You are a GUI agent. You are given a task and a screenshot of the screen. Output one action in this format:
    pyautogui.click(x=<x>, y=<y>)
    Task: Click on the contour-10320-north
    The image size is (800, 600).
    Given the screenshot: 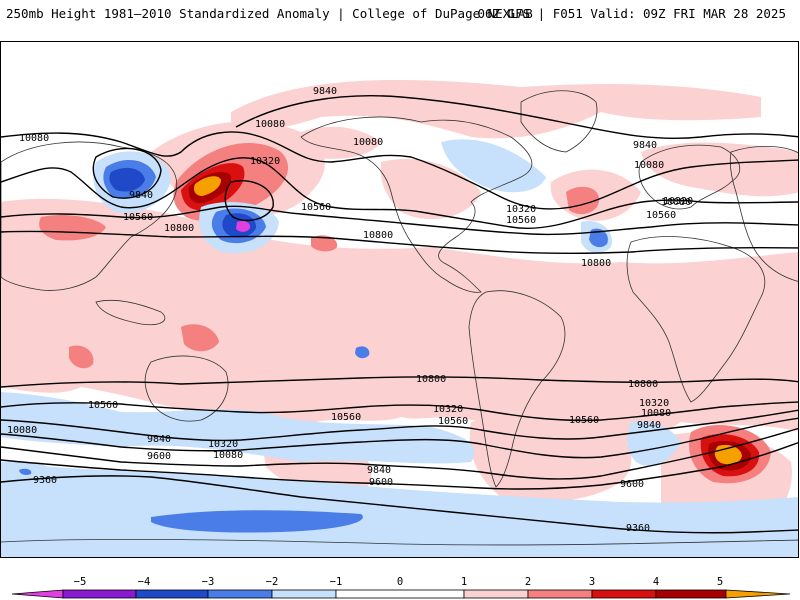 What is the action you would take?
    pyautogui.click(x=399, y=193)
    